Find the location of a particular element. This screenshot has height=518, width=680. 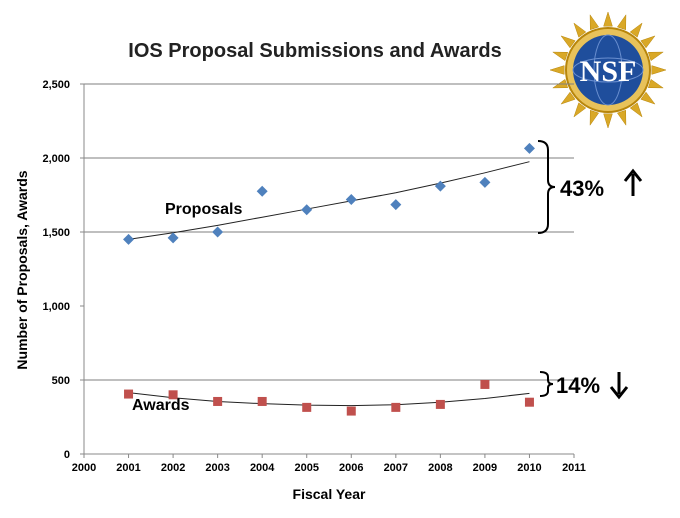

nsf-logo-globe is located at coordinates (608, 70).